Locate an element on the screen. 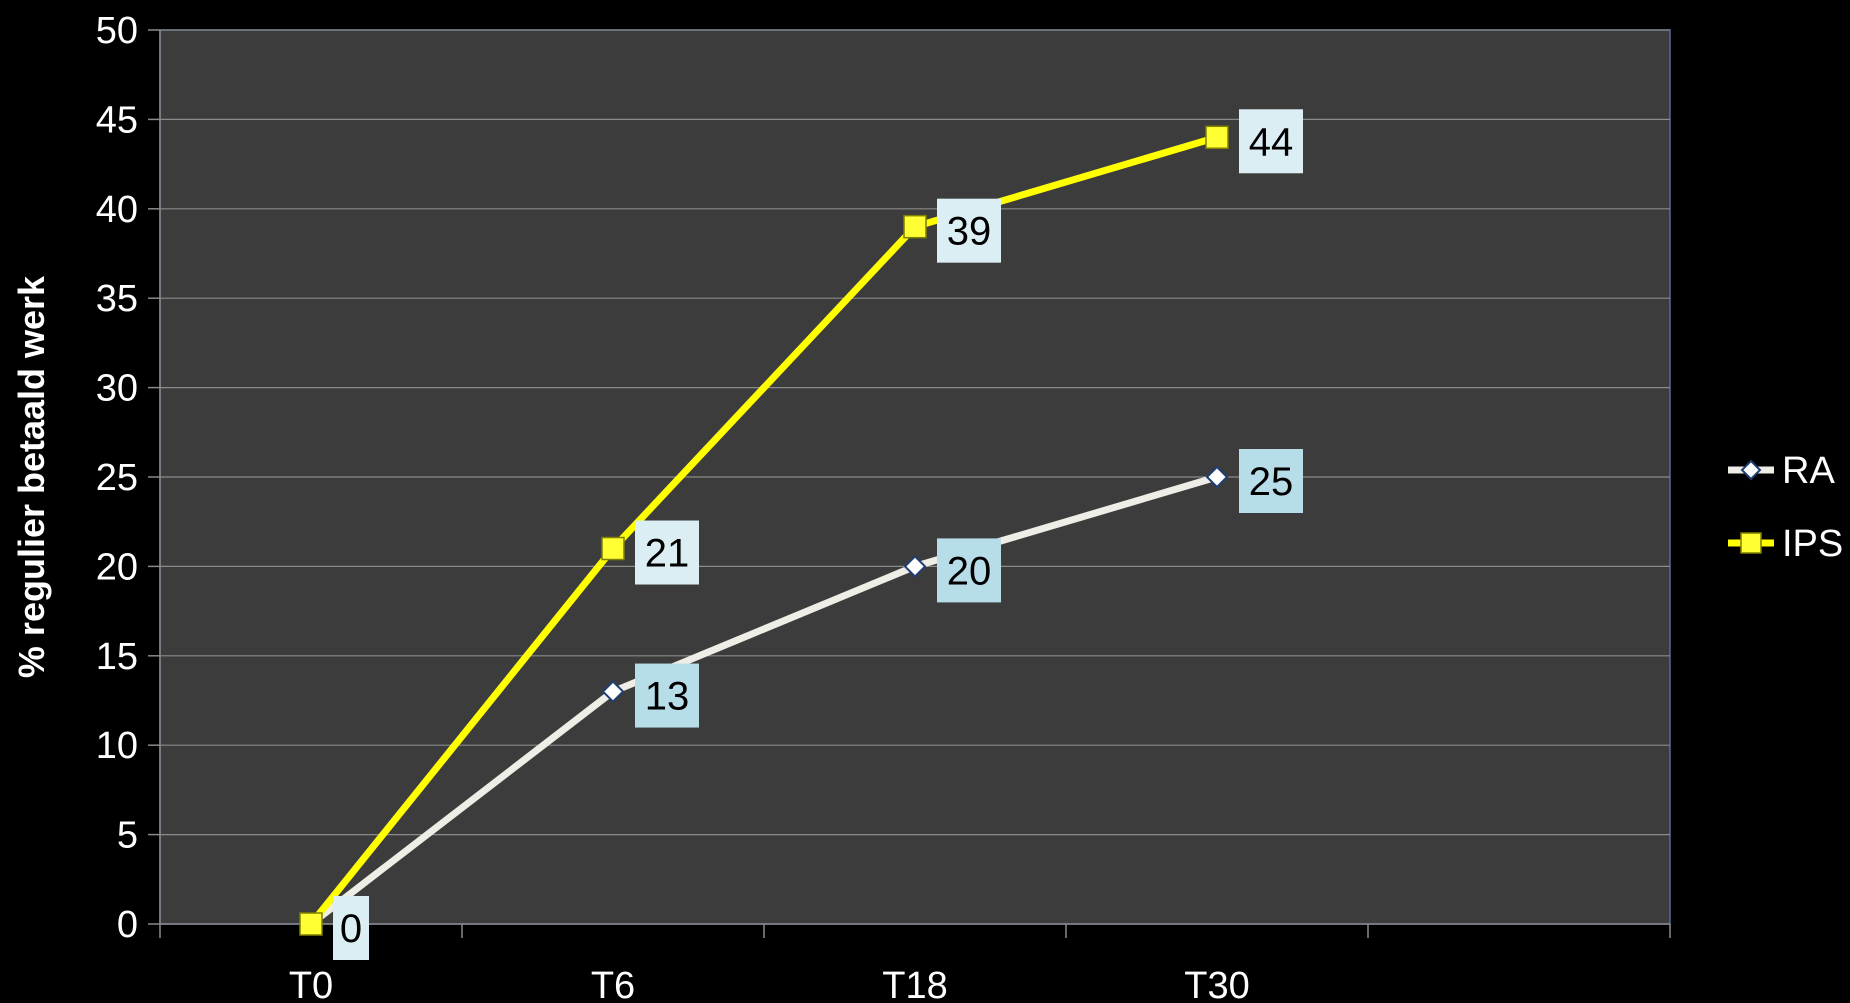  data-label-text: 20 is located at coordinates (969, 571).